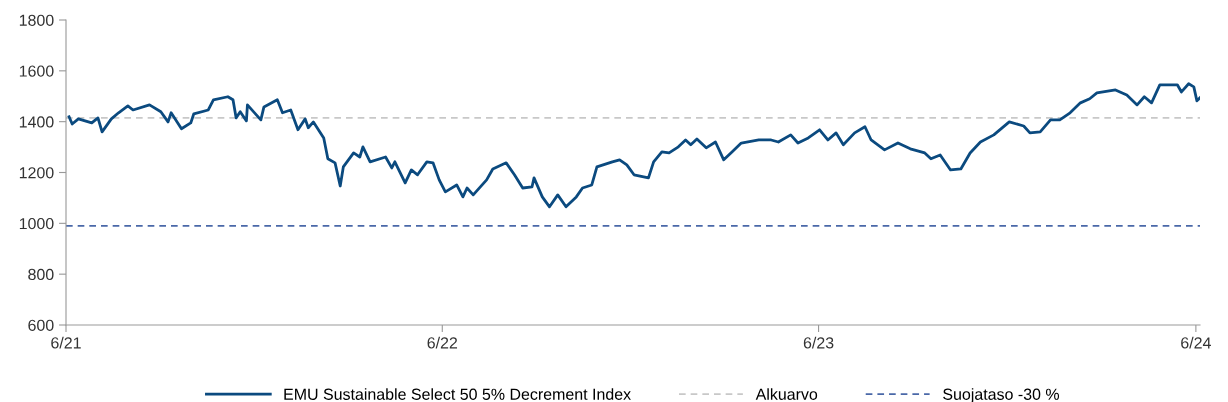 The width and height of the screenshot is (1228, 402). I want to click on x-tick-label: 6/23, so click(818, 342).